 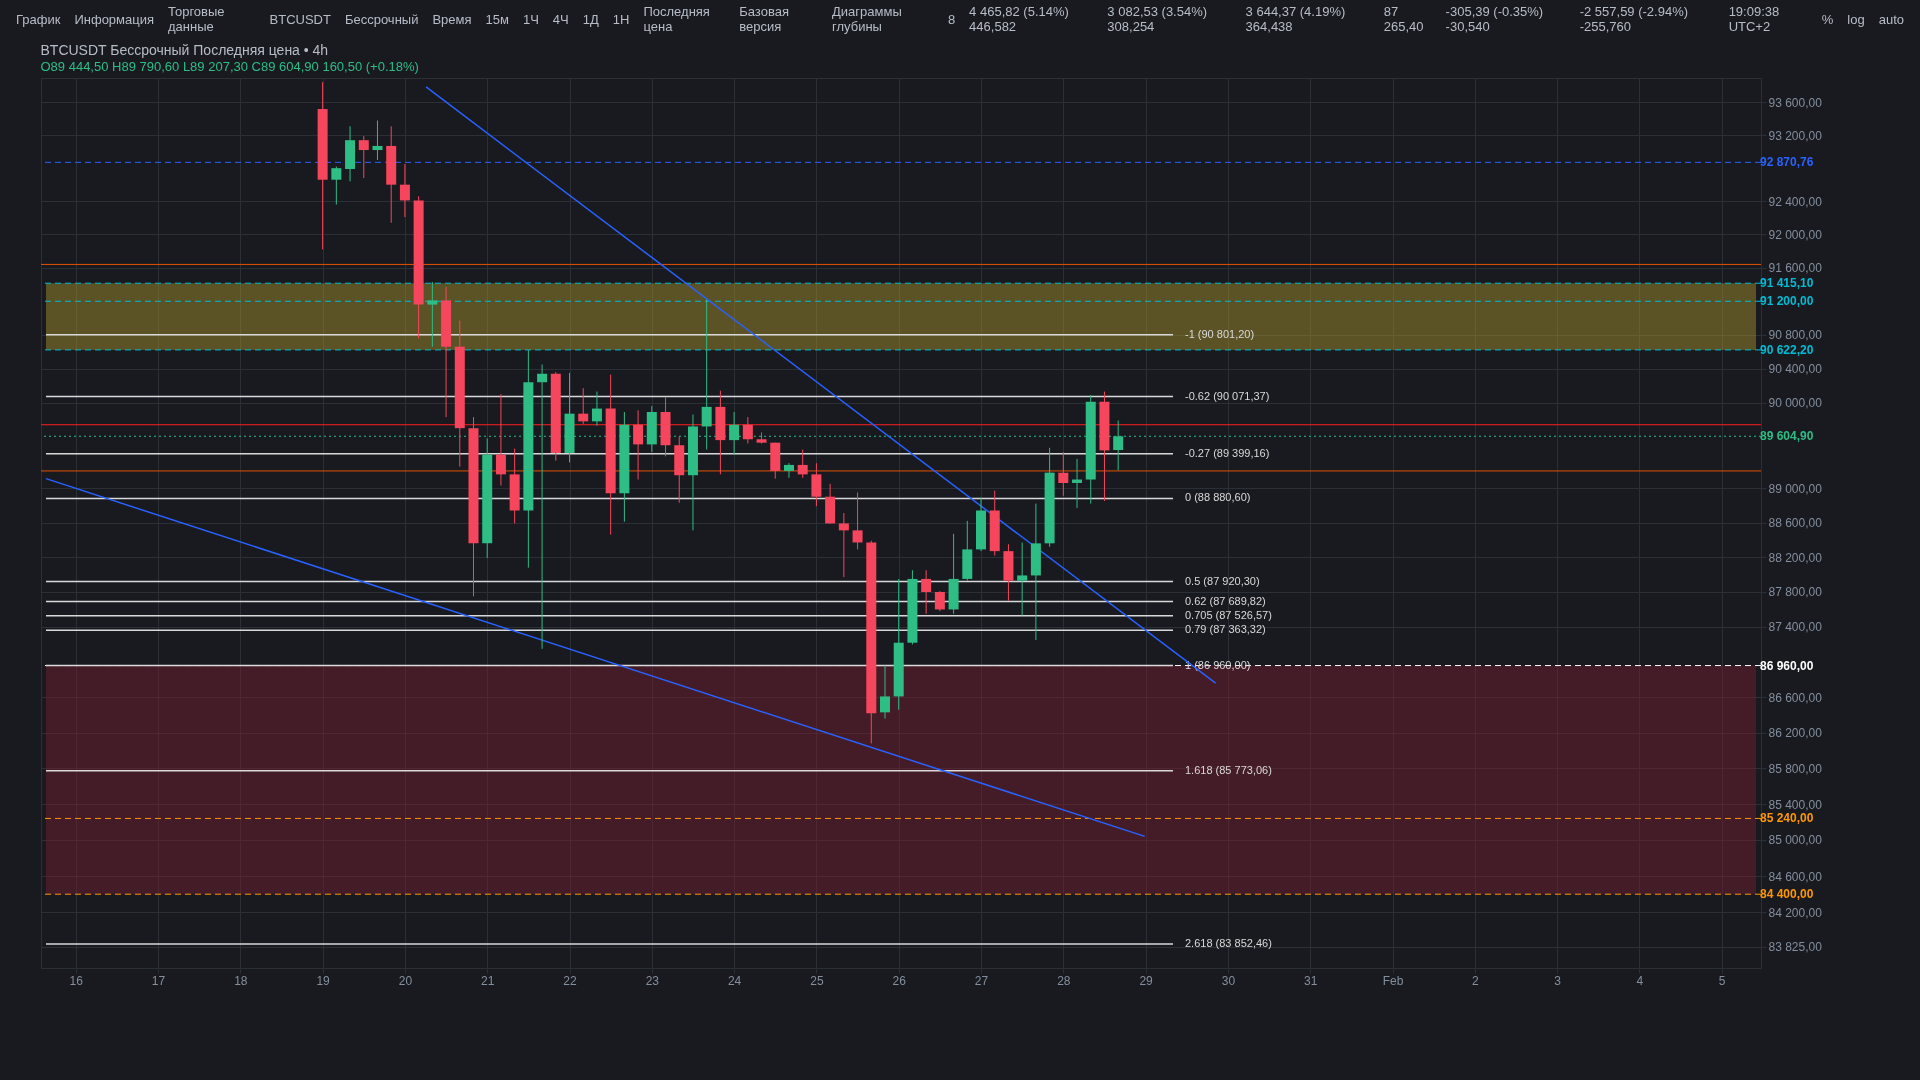 I want to click on x-tick-label: 3, so click(x=1558, y=980).